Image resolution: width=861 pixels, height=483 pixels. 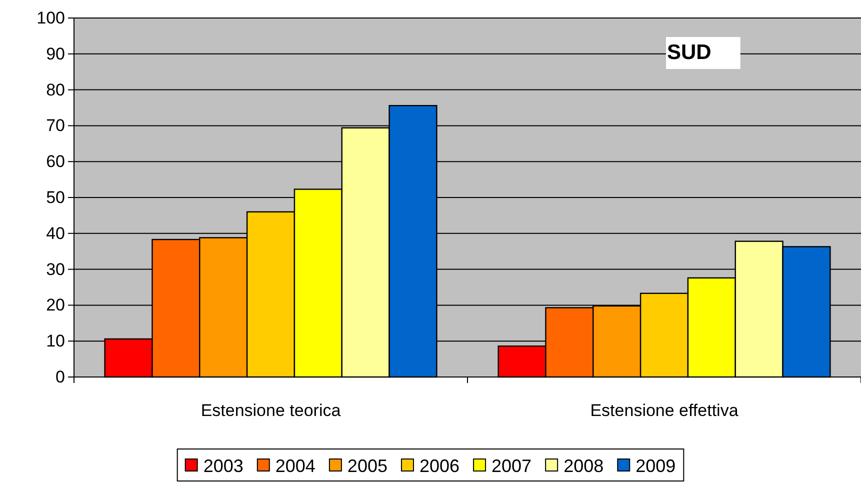 I want to click on y-tick-label: 30, so click(x=55, y=269).